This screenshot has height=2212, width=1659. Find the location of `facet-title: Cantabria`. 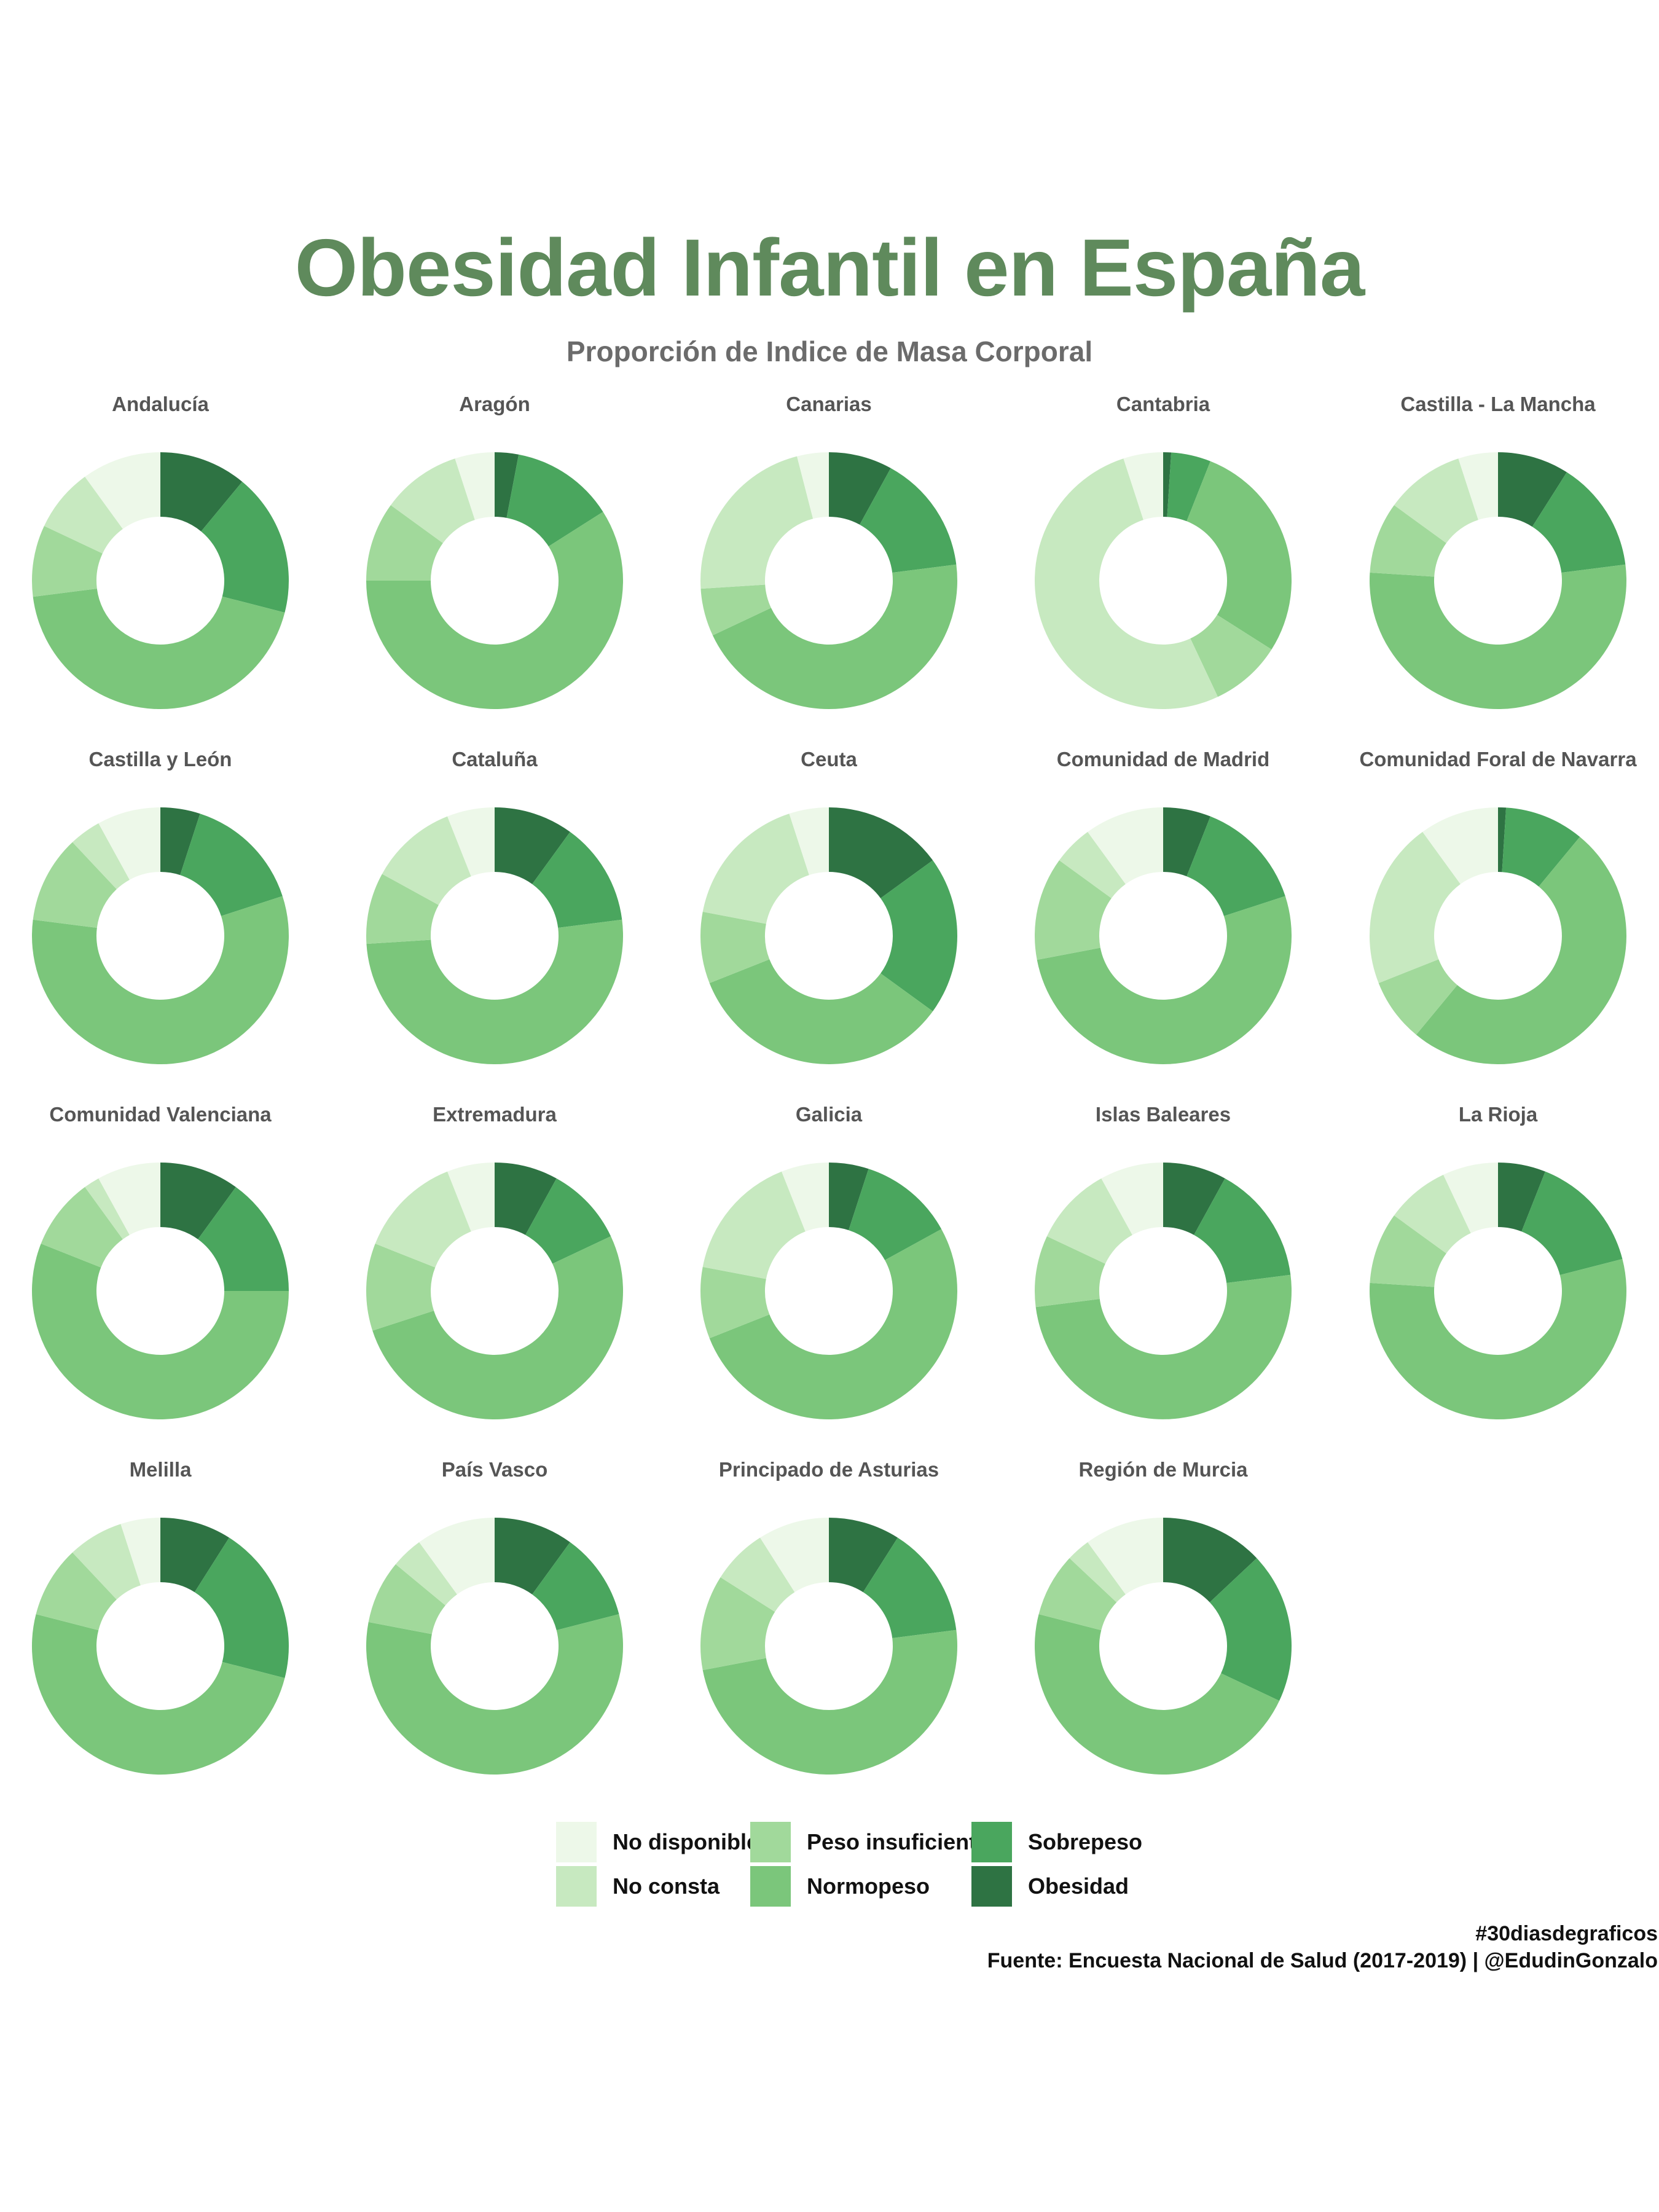

facet-title: Cantabria is located at coordinates (1163, 404).